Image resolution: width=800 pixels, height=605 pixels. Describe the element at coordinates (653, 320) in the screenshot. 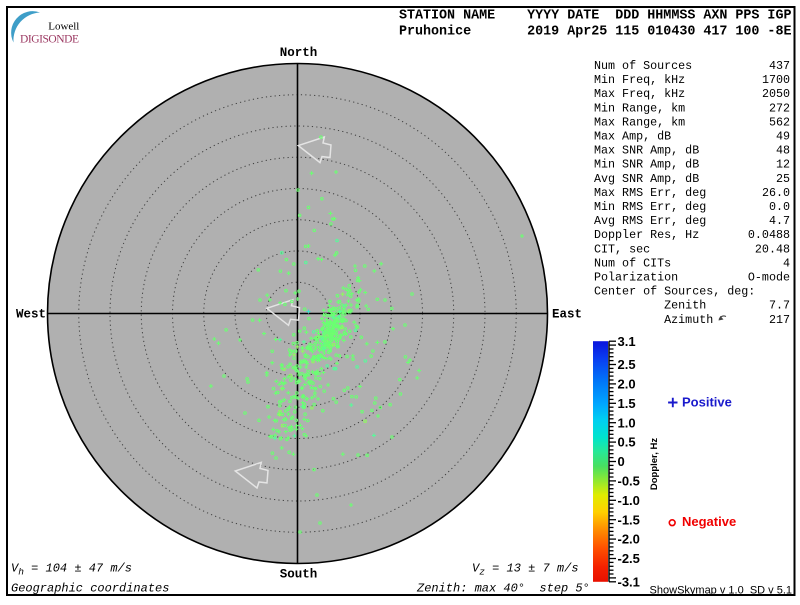

I see `svg-text: Azimuth` at that location.